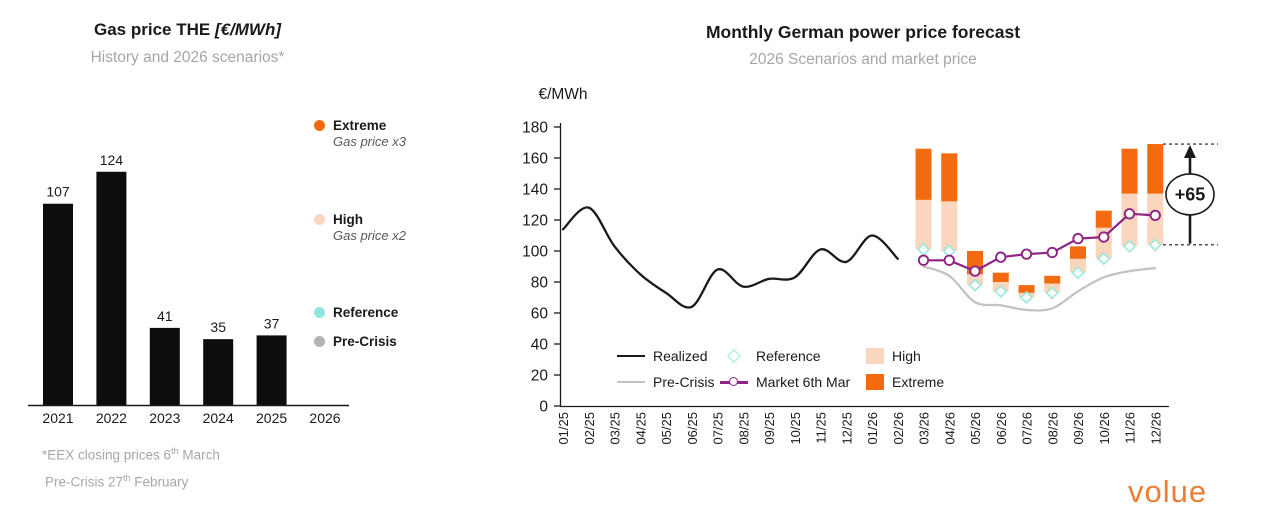  I want to click on month-label: 06/26, so click(1001, 428).